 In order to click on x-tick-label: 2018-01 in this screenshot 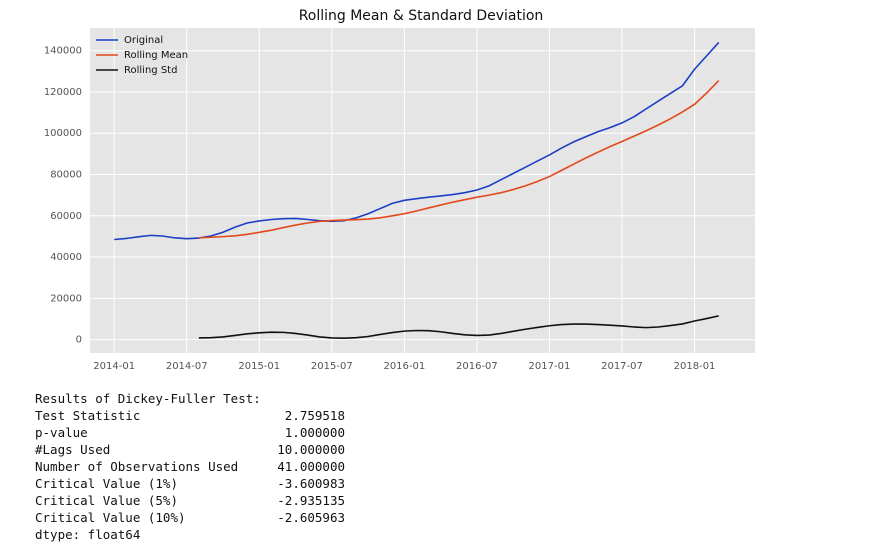, I will do `click(695, 366)`.